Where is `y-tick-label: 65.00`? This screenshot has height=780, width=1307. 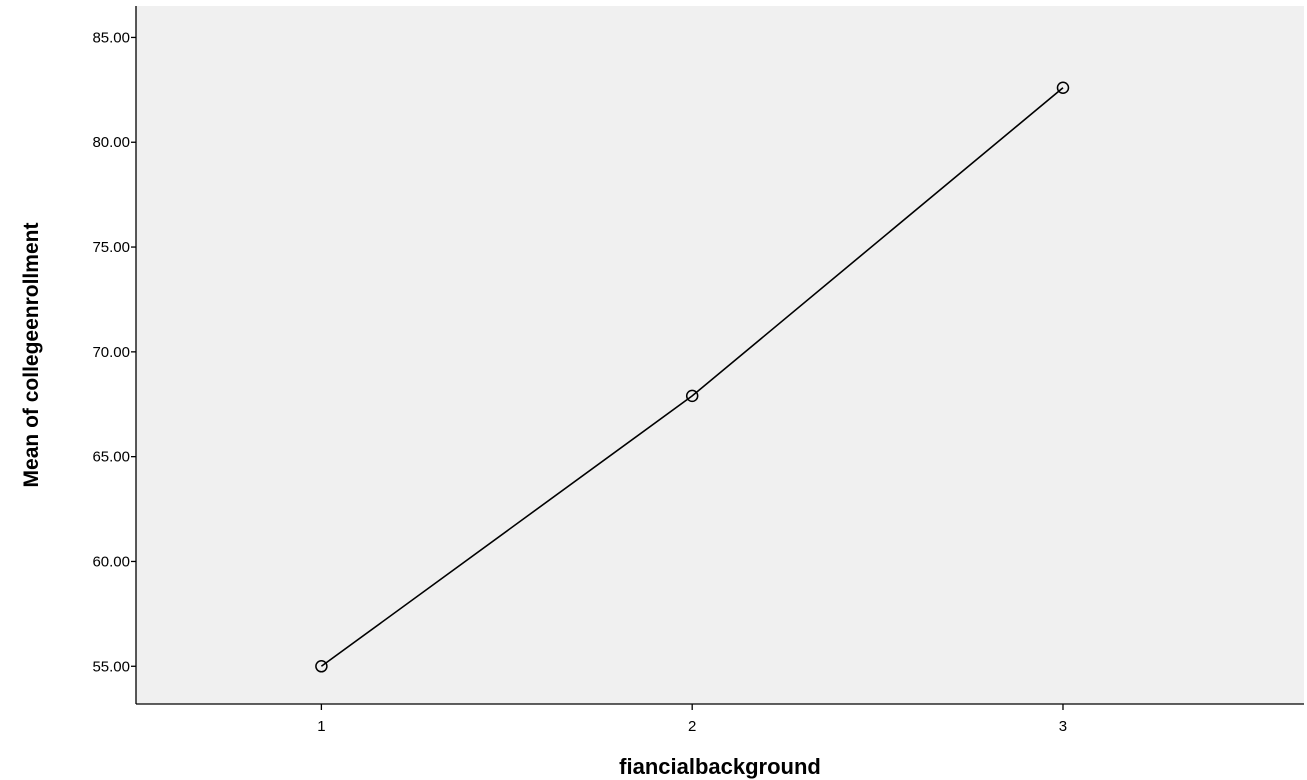
y-tick-label: 65.00 is located at coordinates (111, 457).